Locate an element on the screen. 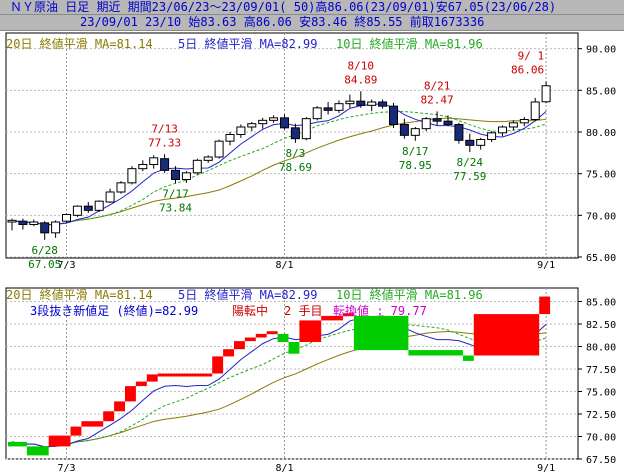 This screenshot has width=624, height=475. y-tick-label: 90.00 is located at coordinates (601, 50).